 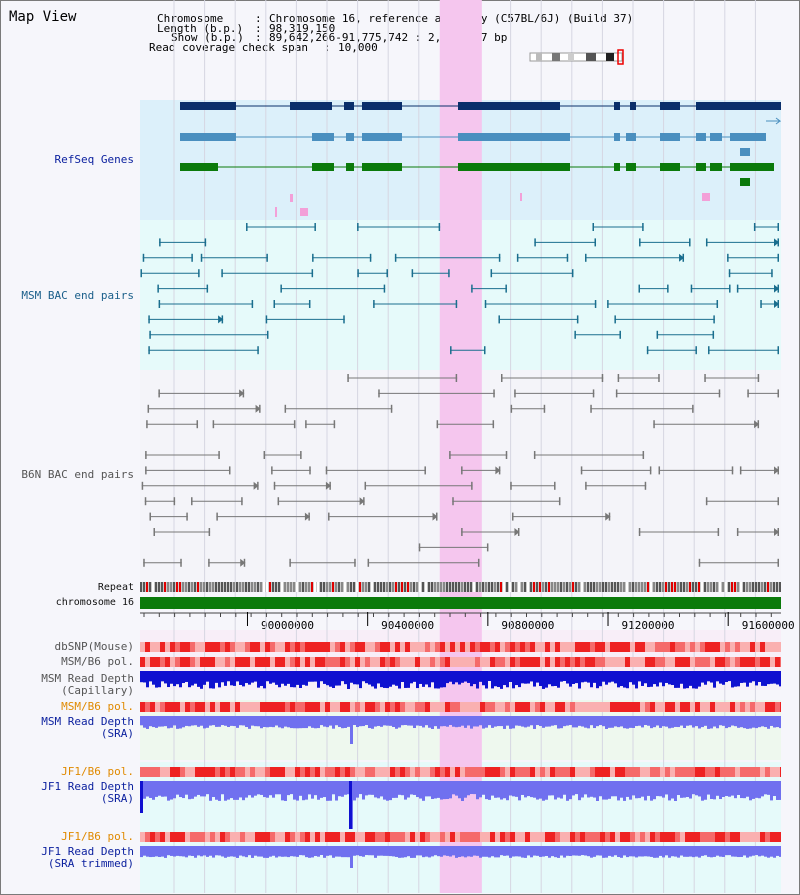 What do you see at coordinates (77, 295) in the screenshot?
I see `track-label-msm-bac: MSM BAC end pairs` at bounding box center [77, 295].